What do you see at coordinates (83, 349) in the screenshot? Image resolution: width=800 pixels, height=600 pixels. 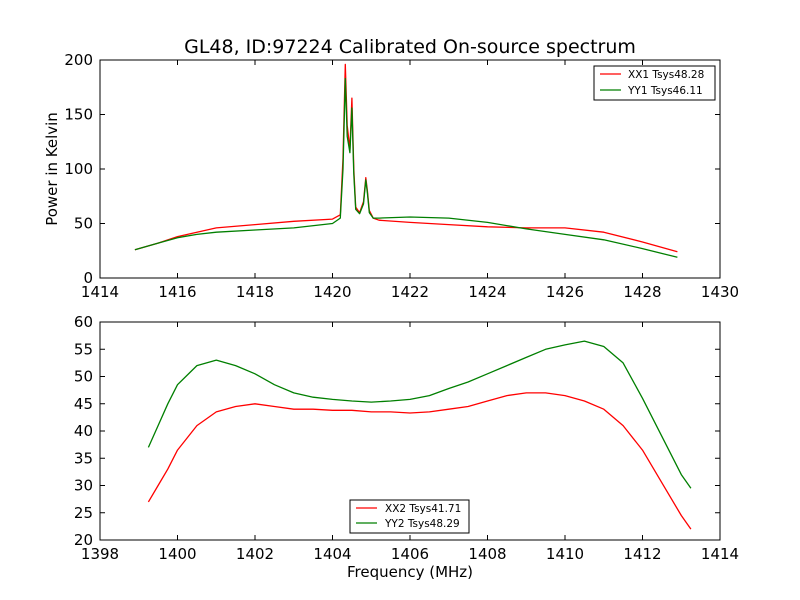 I see `y-tick-label: 55` at bounding box center [83, 349].